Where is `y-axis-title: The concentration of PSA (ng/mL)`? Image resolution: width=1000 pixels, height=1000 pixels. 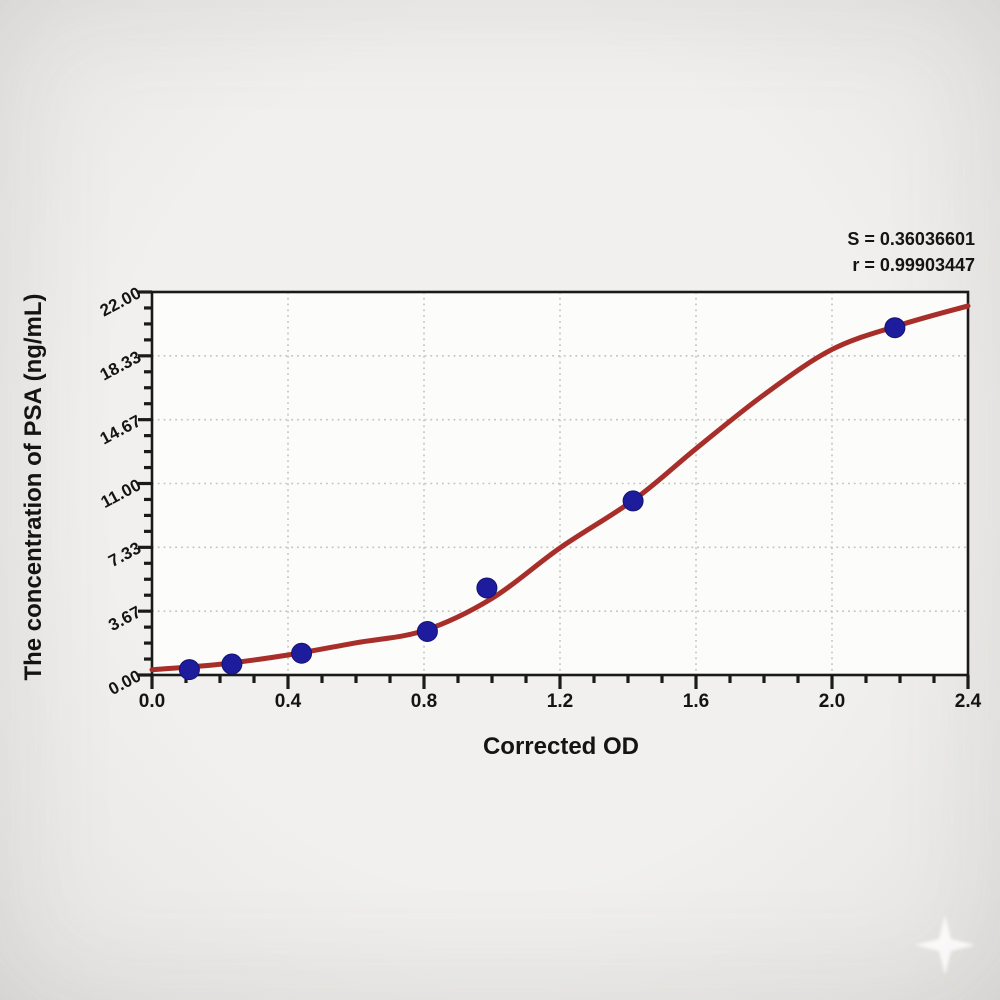 y-axis-title: The concentration of PSA (ng/mL) is located at coordinates (33, 487).